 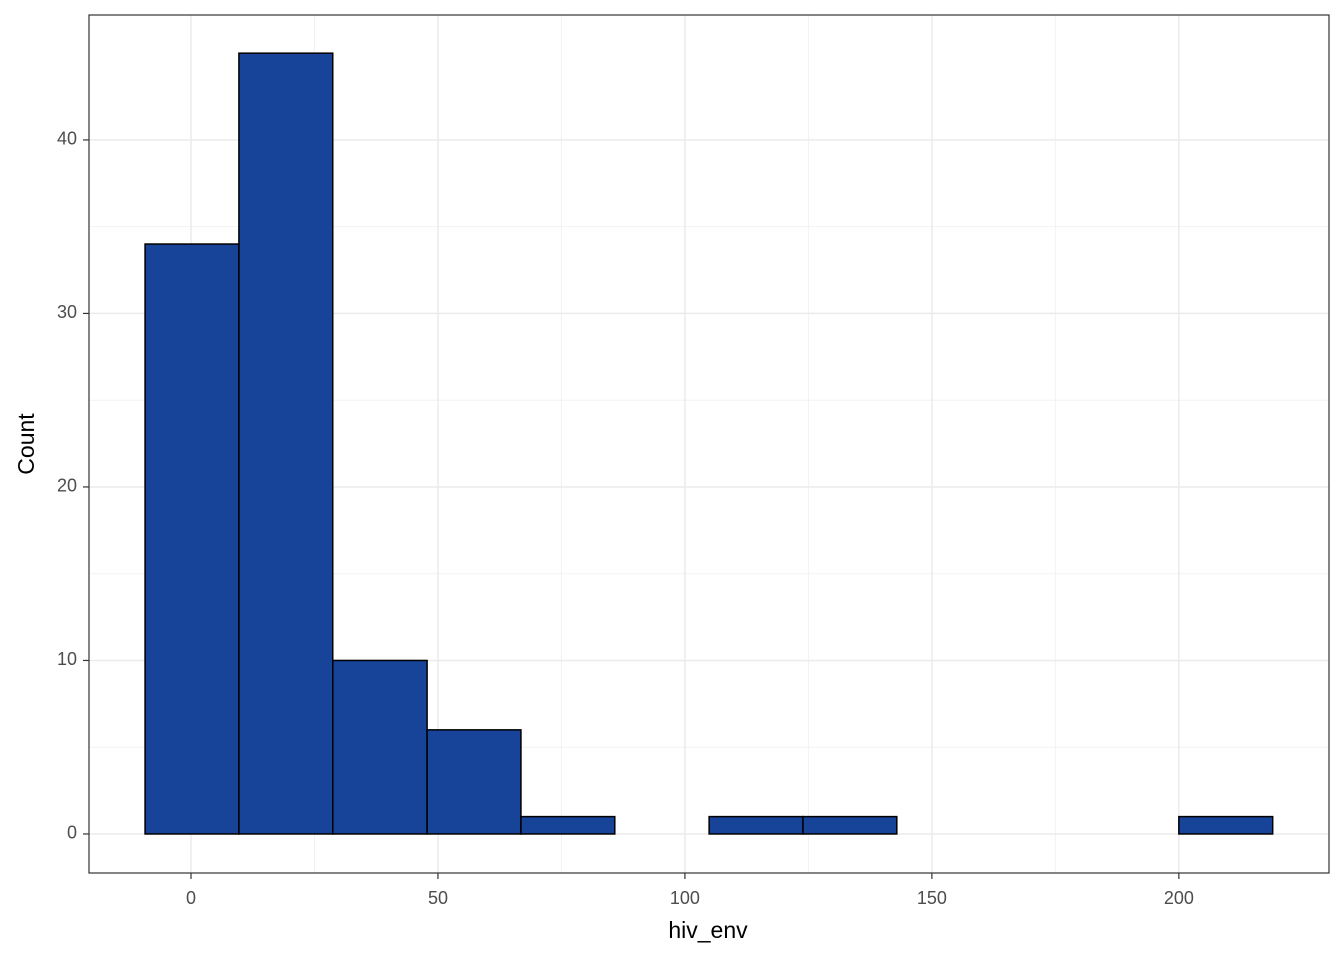 What do you see at coordinates (67, 139) in the screenshot?
I see `y-tick-label: 40` at bounding box center [67, 139].